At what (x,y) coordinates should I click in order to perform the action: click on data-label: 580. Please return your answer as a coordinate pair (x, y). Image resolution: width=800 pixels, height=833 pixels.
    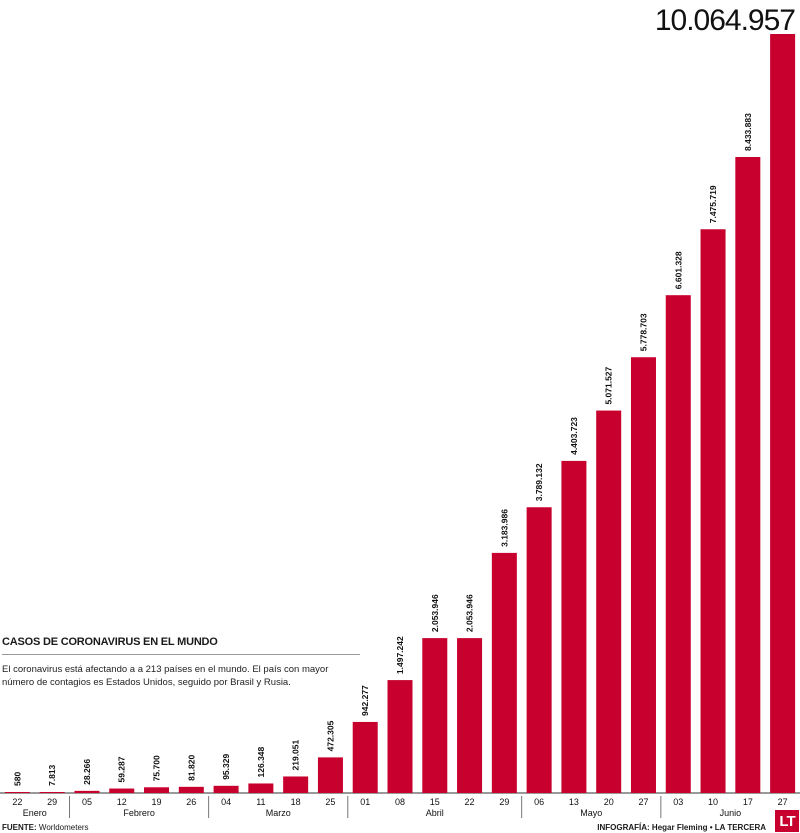
    Looking at the image, I should click on (17, 779).